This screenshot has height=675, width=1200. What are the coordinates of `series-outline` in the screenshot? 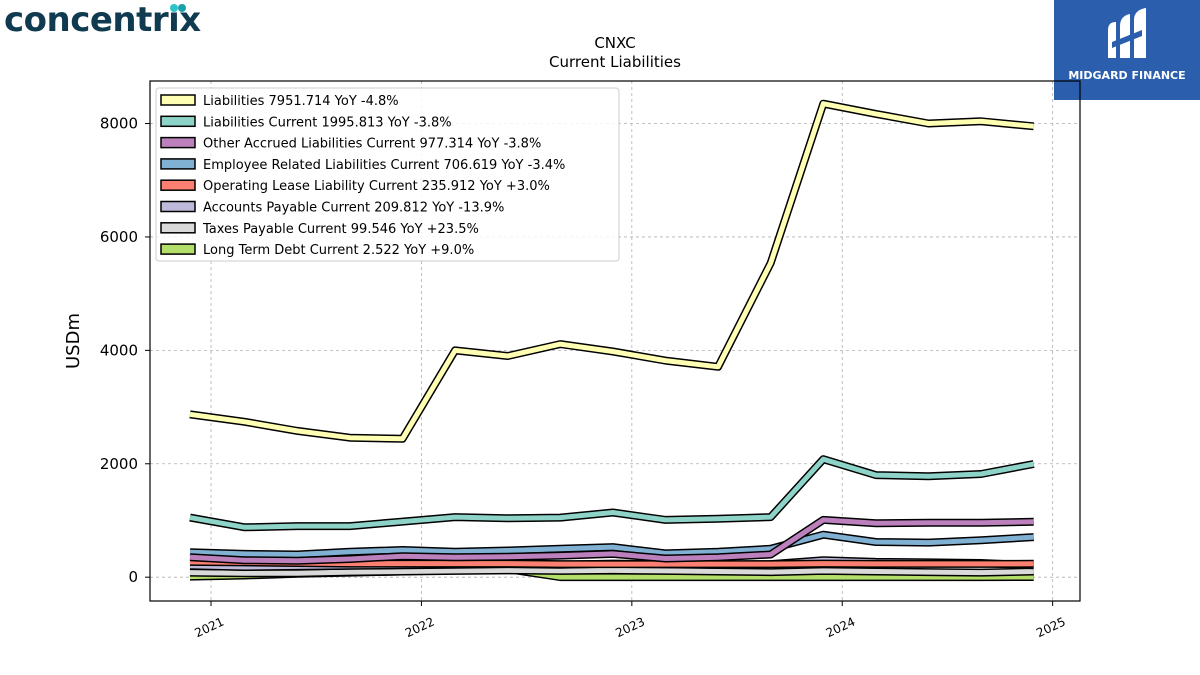 It's located at (612, 493).